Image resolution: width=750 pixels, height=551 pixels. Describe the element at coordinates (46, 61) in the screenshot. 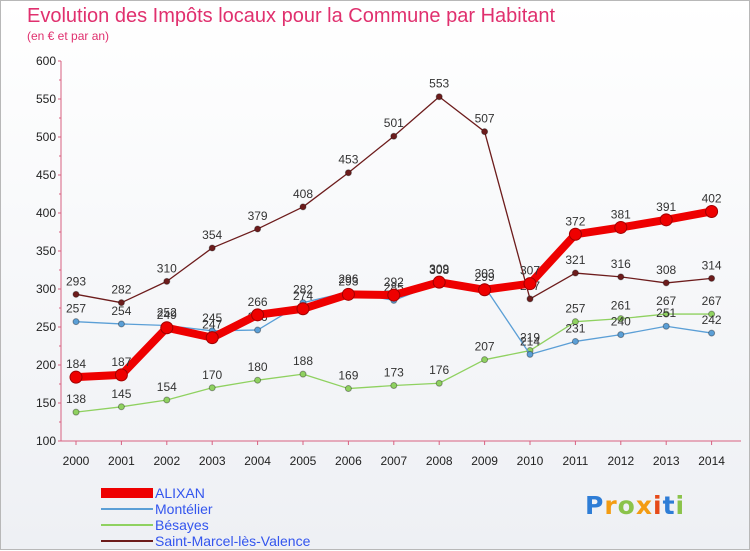

I see `y-tick-label: 600` at that location.